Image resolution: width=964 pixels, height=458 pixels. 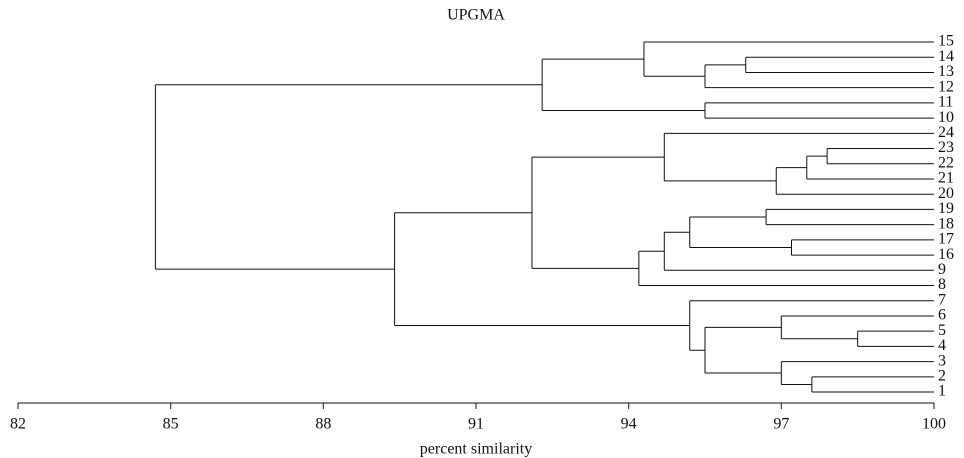 What do you see at coordinates (942, 330) in the screenshot?
I see `leaf-label: 5` at bounding box center [942, 330].